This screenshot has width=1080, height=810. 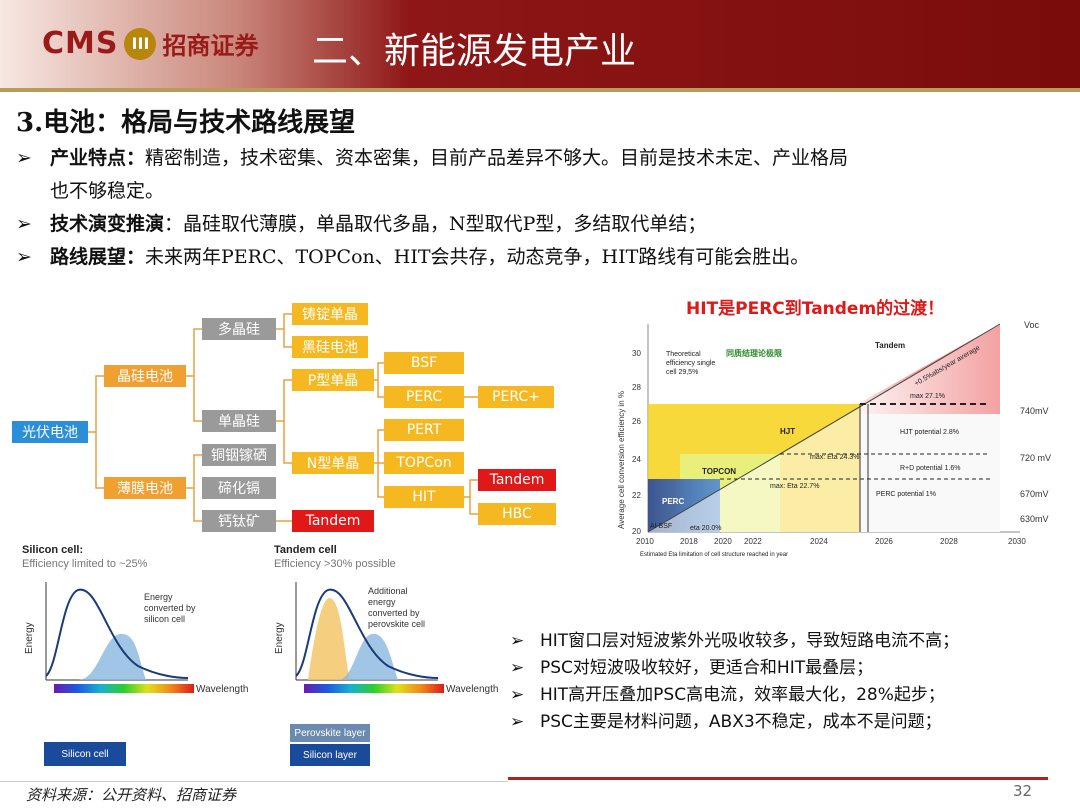 I want to click on voc-value: 670mV, so click(x=1034, y=494).